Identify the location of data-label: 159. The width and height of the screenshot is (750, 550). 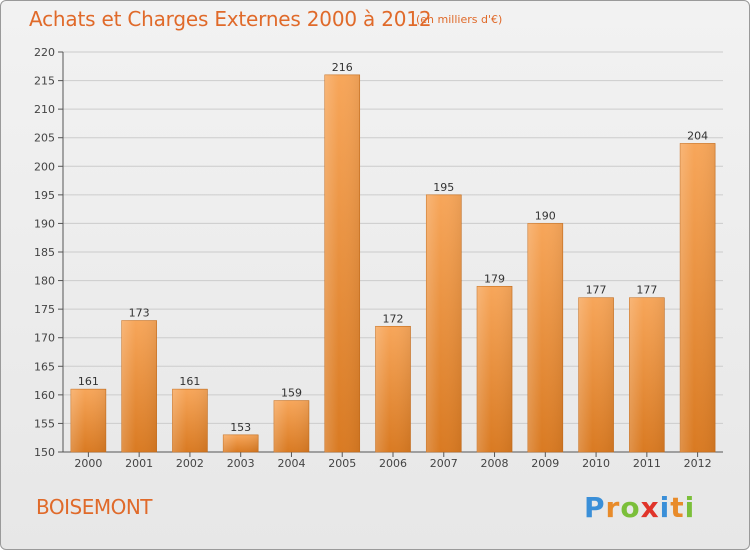
(291, 393).